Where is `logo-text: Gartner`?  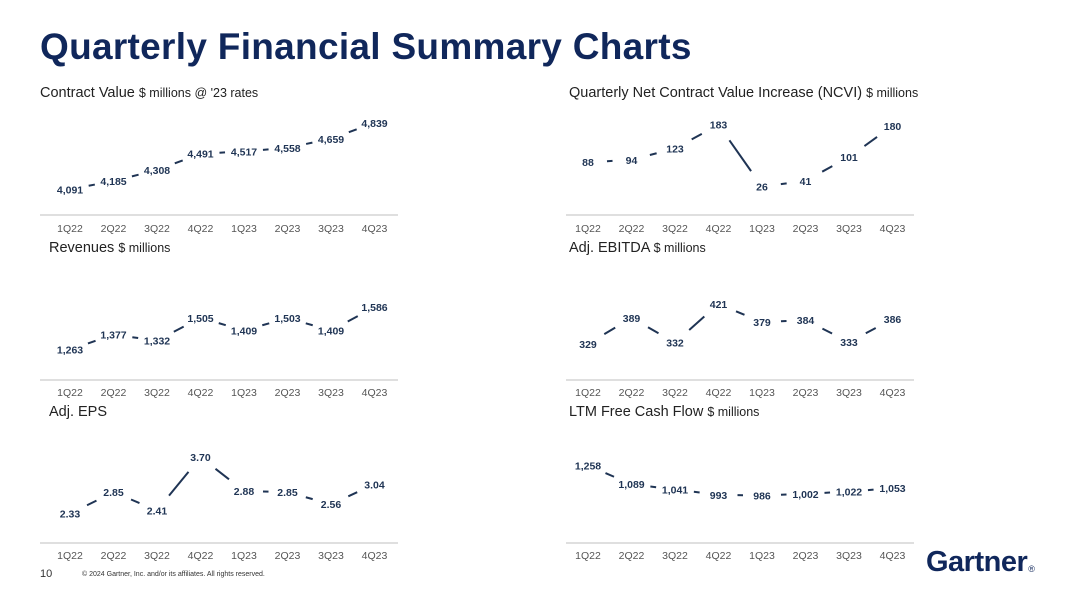 logo-text: Gartner is located at coordinates (977, 562).